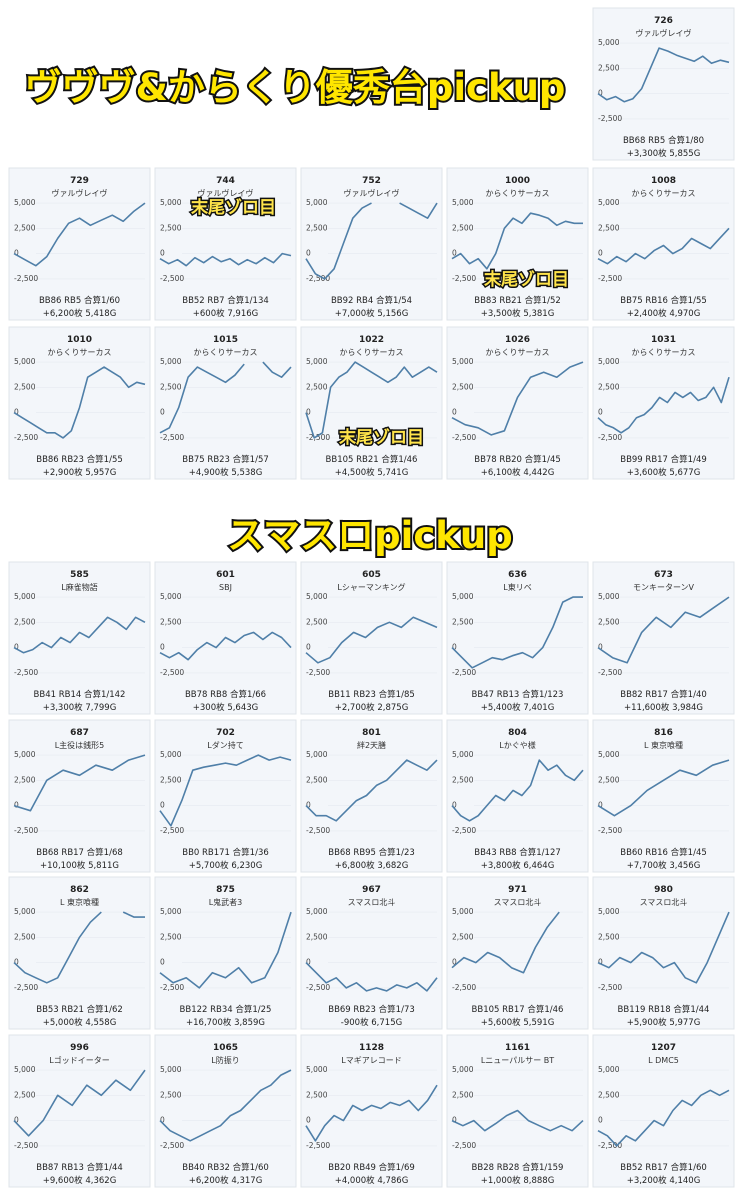 Image resolution: width=742 pixels, height=1200 pixels. What do you see at coordinates (518, 707) in the screenshot?
I see `stats-line: +5,400枚 7,401G` at bounding box center [518, 707].